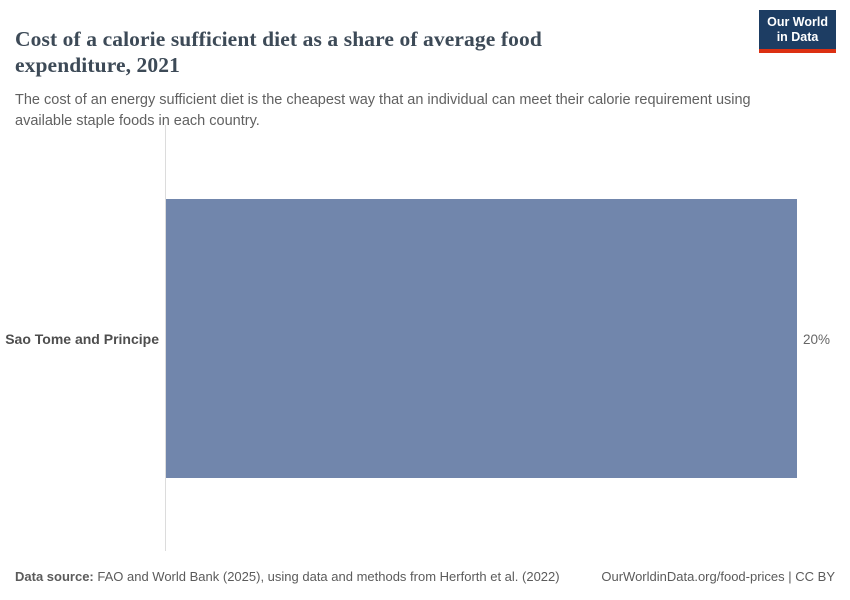  What do you see at coordinates (718, 576) in the screenshot?
I see `owid-link: OurWorldinData.org/food-prices | CC BY` at bounding box center [718, 576].